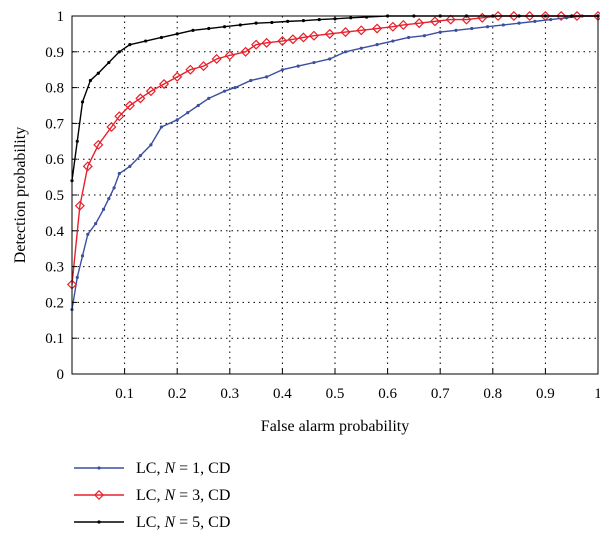 The image size is (600, 536). I want to click on y-tick-label: 0.5, so click(54, 196).